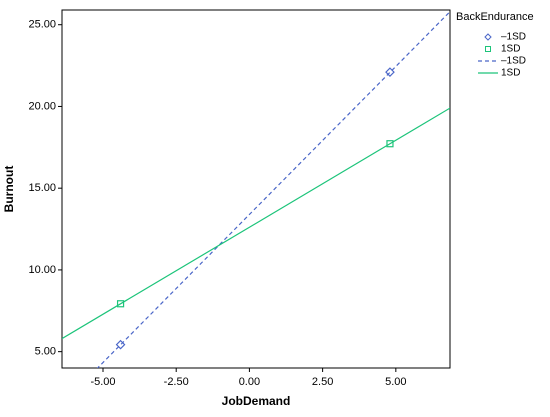  I want to click on y-tick-label: 20.00, so click(42, 106).